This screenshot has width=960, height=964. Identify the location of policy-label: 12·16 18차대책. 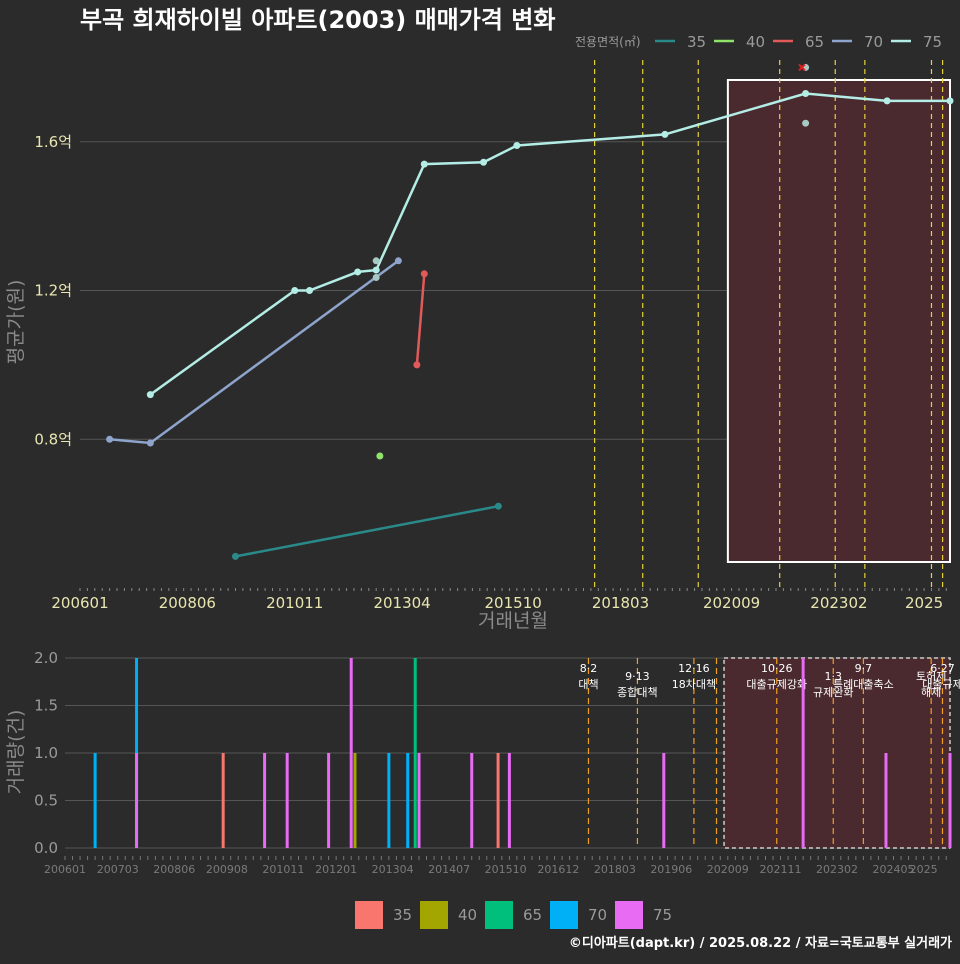
(694, 676).